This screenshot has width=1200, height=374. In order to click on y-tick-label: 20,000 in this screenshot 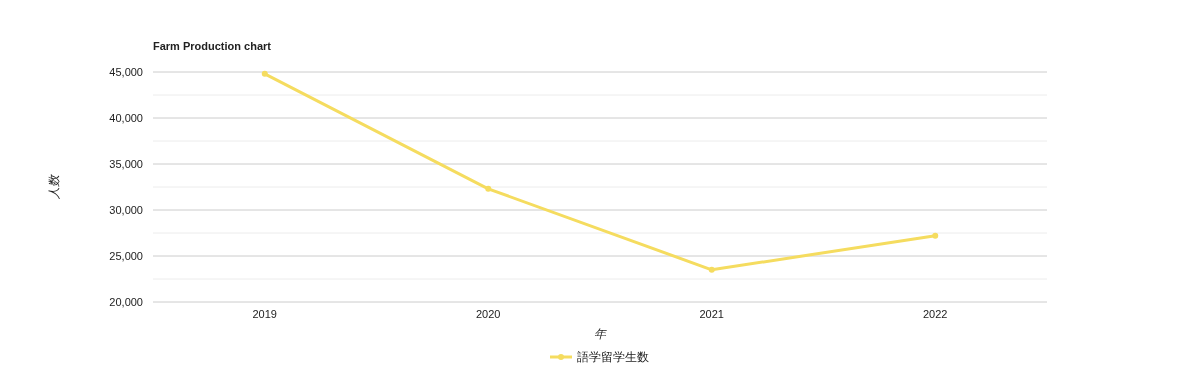, I will do `click(126, 301)`.